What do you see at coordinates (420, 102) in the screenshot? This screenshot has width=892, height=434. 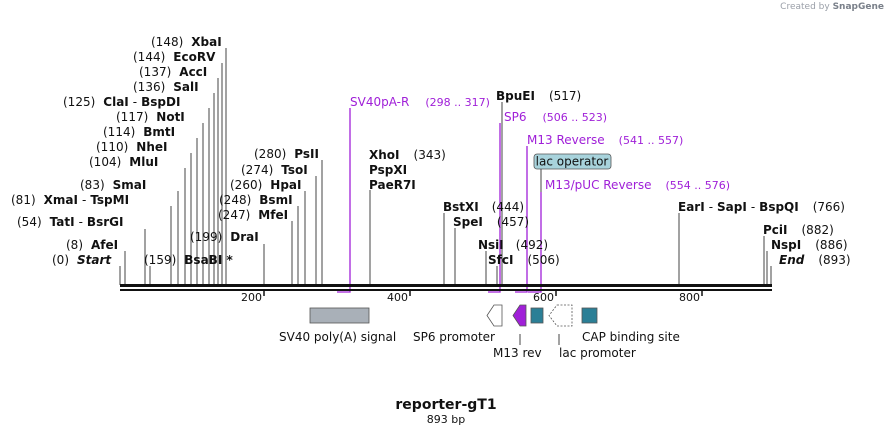 I see `primer-sv40pa-r: SV40pA-R (298 .. 317)` at bounding box center [420, 102].